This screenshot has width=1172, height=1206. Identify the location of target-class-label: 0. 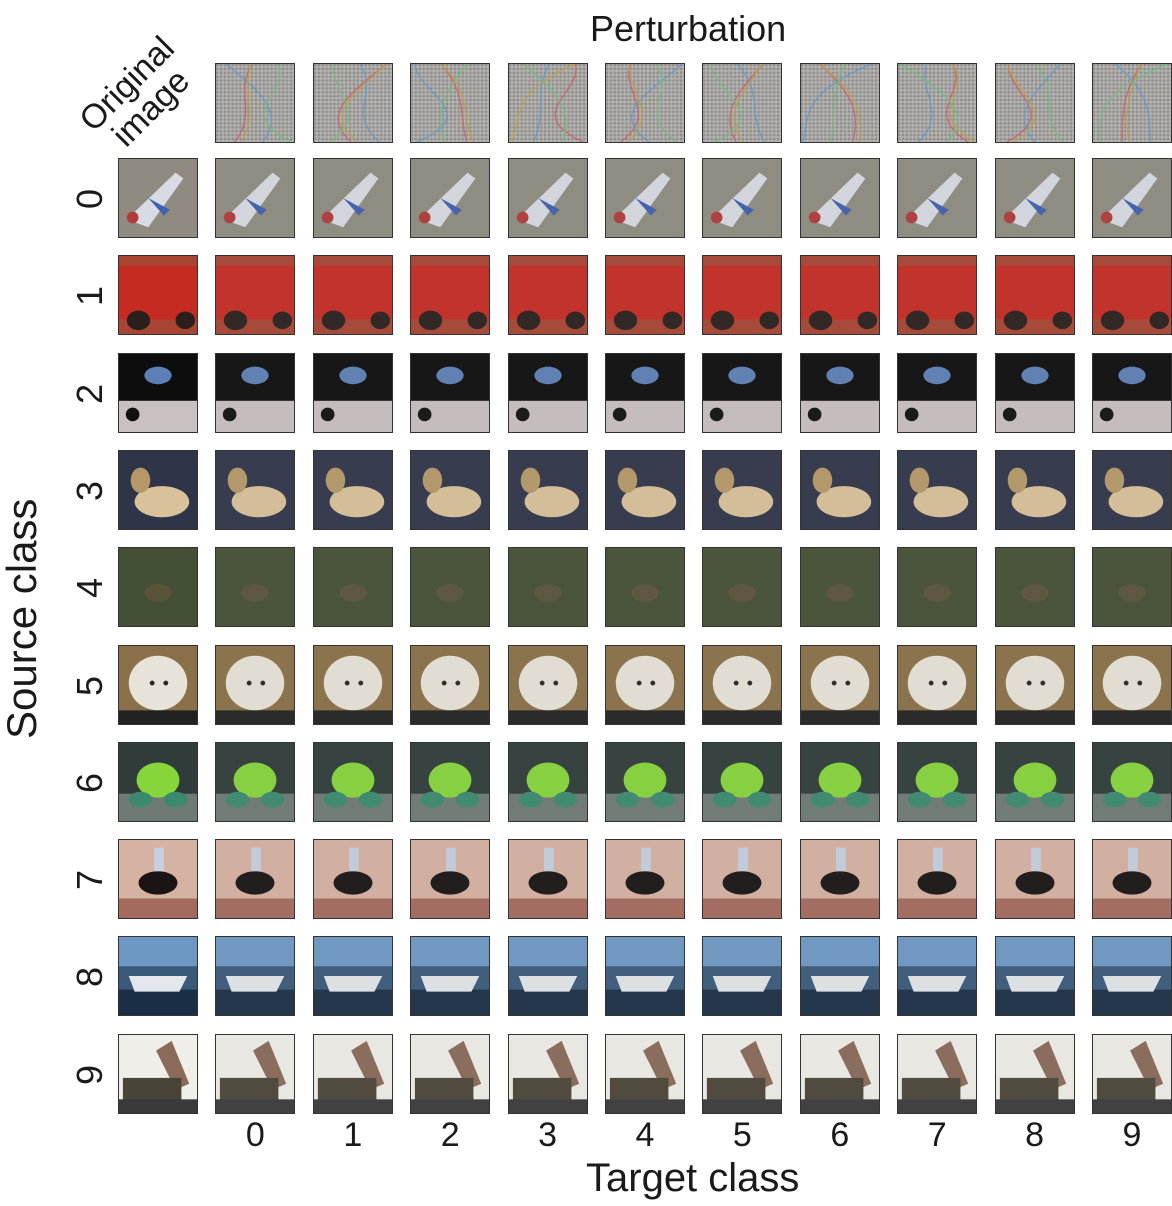
(255, 1135).